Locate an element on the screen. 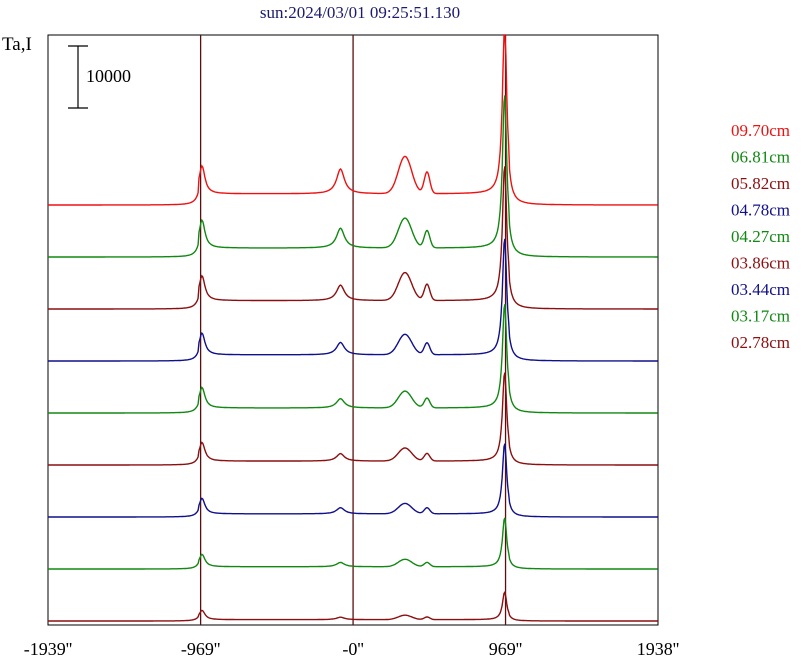 The height and width of the screenshot is (662, 807). x-tick-label: -0'' is located at coordinates (352, 649).